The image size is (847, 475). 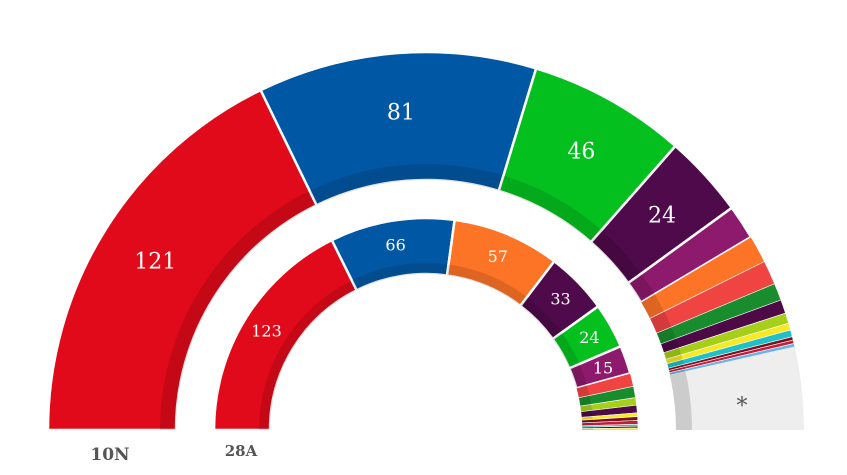 What do you see at coordinates (589, 337) in the screenshot?
I see `ring-1-slice-4-label: 24` at bounding box center [589, 337].